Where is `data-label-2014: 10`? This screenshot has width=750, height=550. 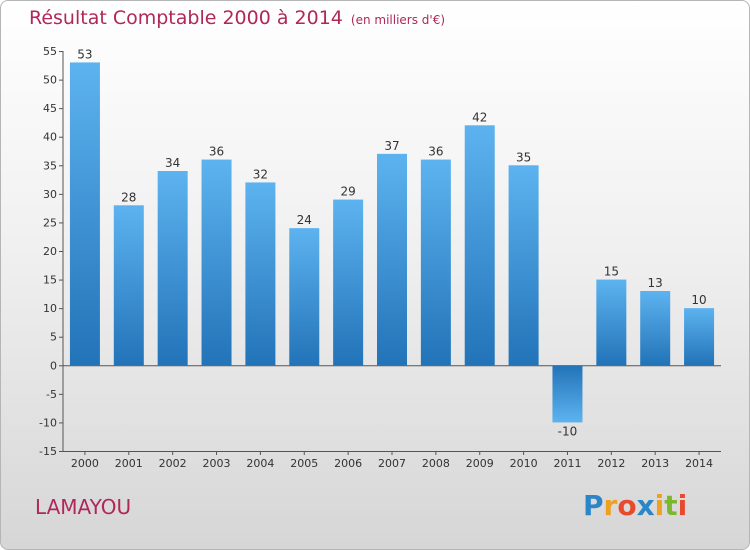 data-label-2014: 10 is located at coordinates (698, 300).